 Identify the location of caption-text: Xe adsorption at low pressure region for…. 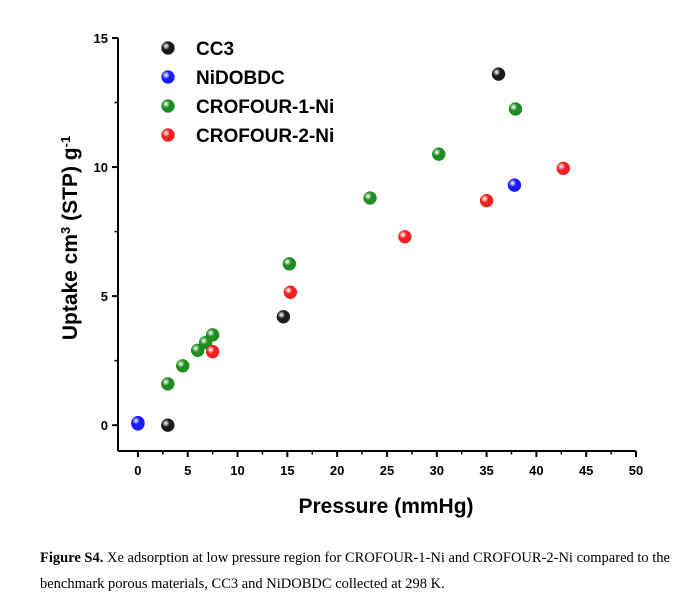
(355, 571).